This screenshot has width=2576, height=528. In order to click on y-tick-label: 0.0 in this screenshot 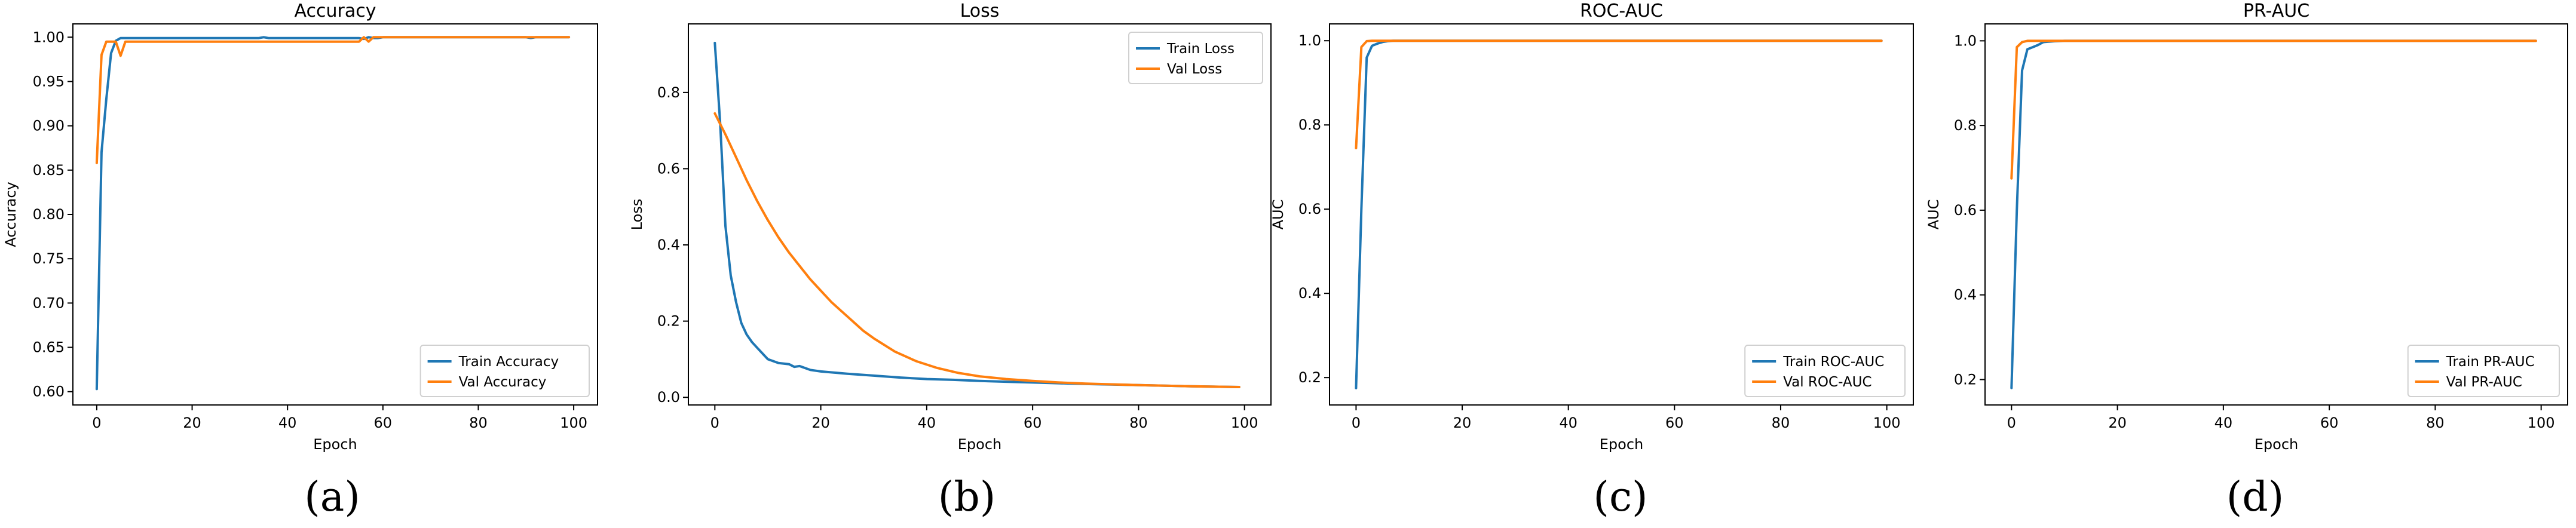, I will do `click(669, 397)`.